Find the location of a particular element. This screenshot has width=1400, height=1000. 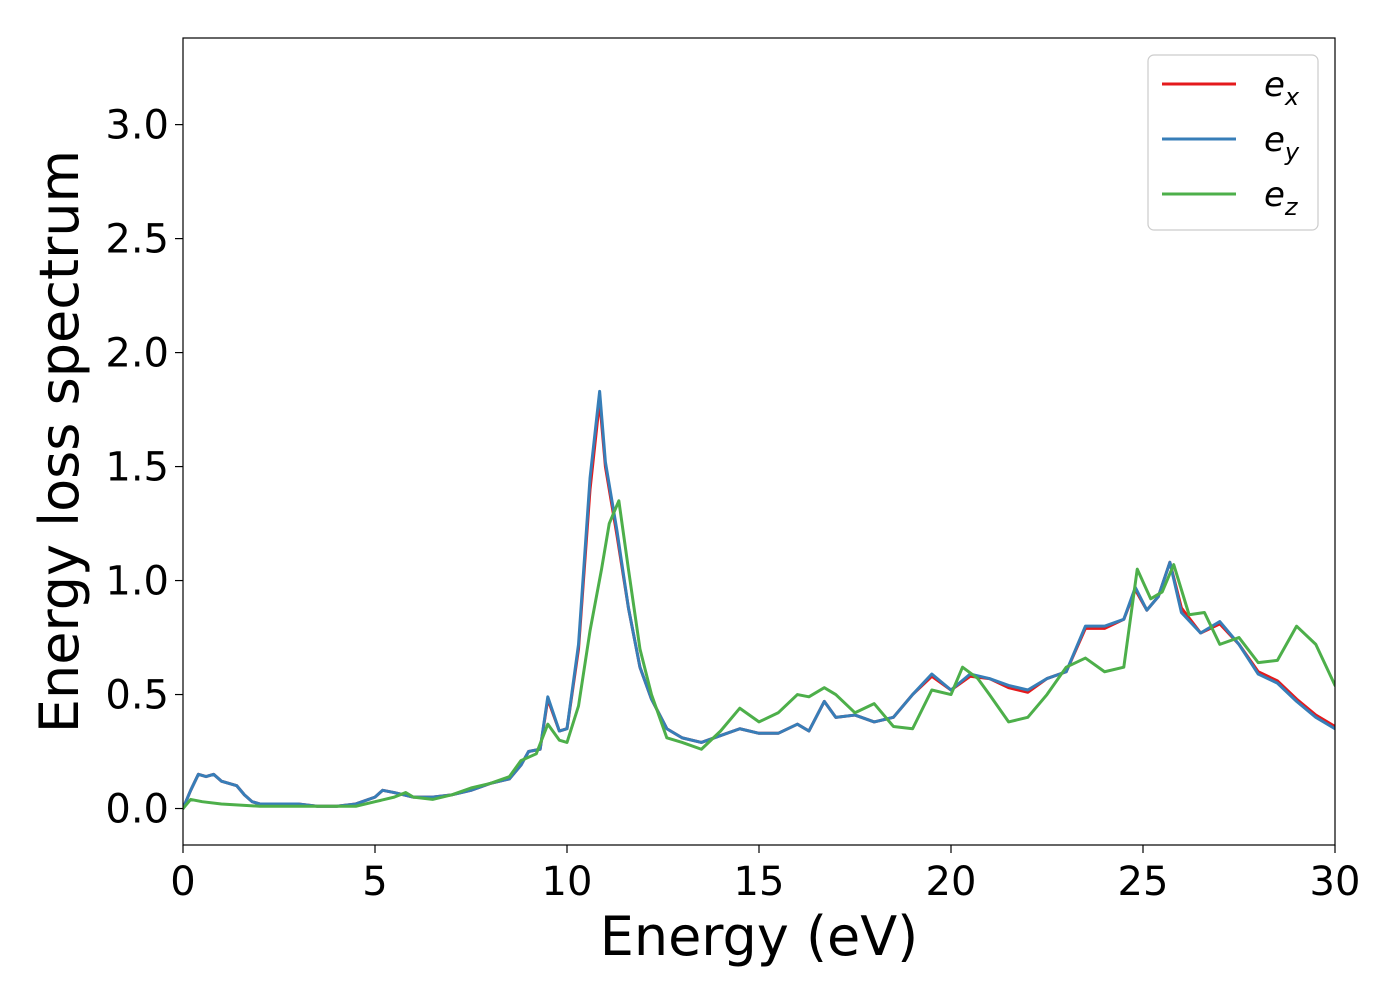

y-tick-label: 2.0 is located at coordinates (137, 354).